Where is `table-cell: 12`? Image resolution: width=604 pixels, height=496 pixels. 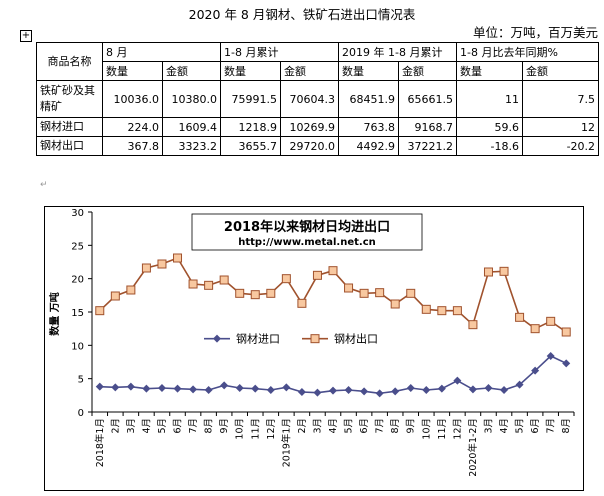
table-cell: 12 is located at coordinates (561, 127).